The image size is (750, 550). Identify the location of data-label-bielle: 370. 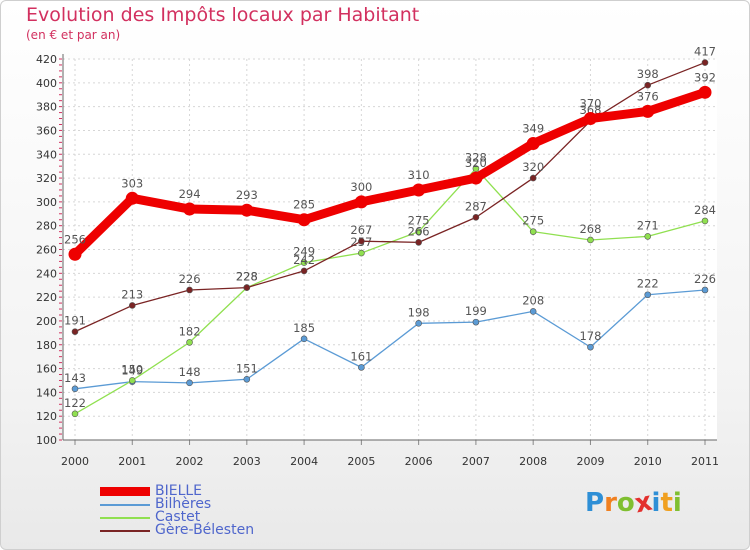
(590, 104).